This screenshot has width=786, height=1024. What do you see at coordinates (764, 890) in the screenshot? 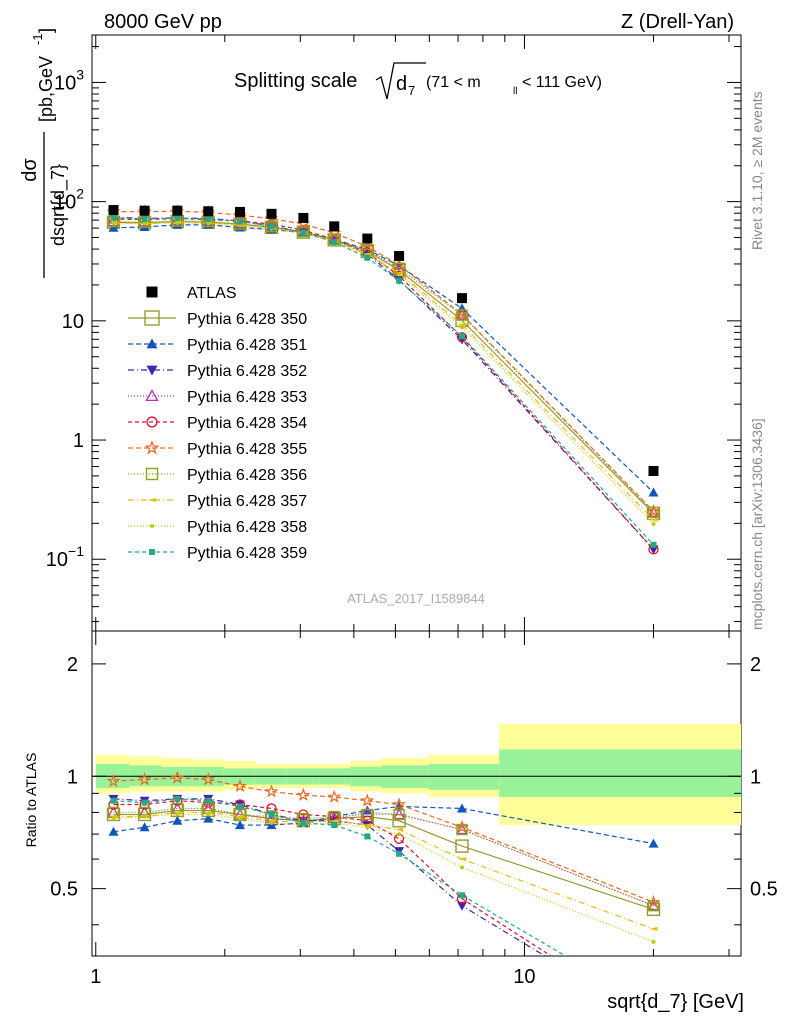
I see `lower-y-tick-label-right: 0.5` at bounding box center [764, 890].